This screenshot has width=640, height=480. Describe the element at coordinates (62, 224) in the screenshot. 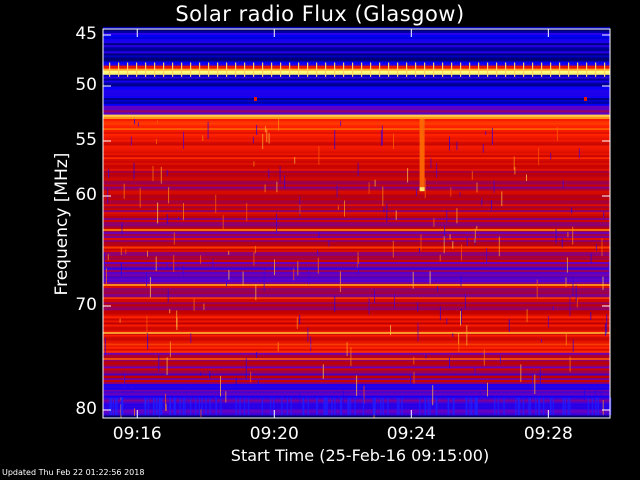

I see `y-axis-label: Frequency [MHz]` at that location.